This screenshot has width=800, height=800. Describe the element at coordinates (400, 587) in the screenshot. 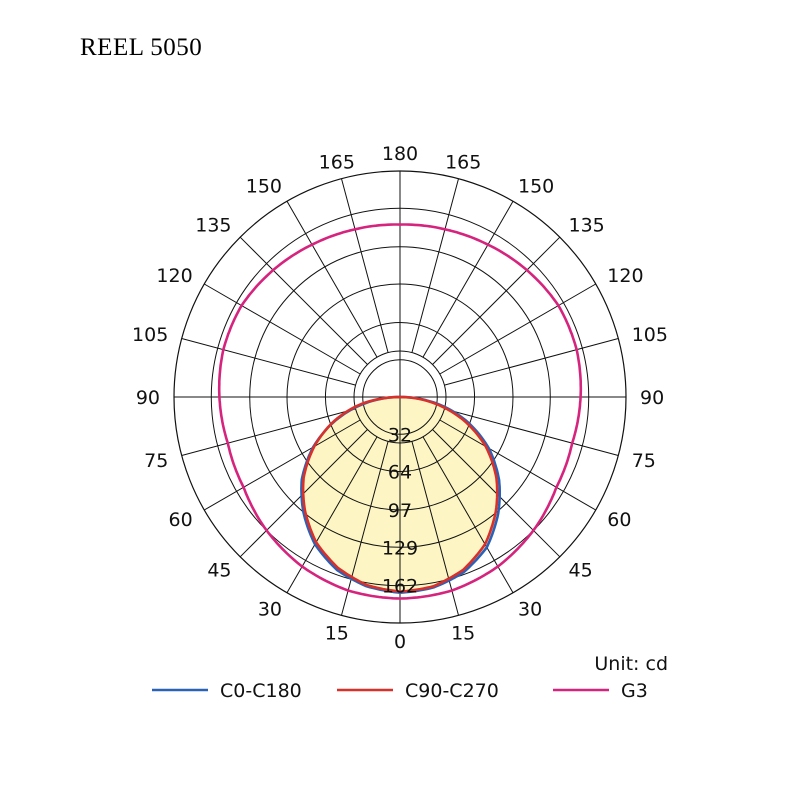

I see `ring-value-label: 162` at that location.